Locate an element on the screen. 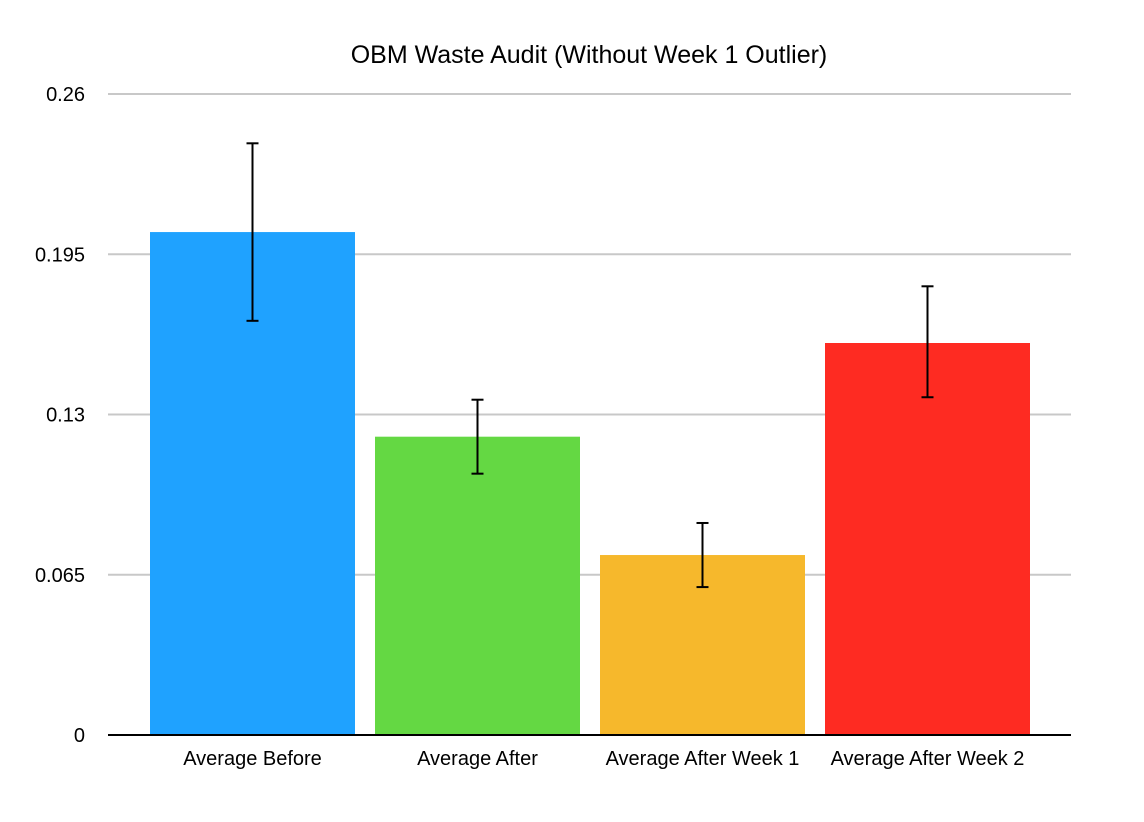 The image size is (1144, 822). x-category-label: Average After Week 2 is located at coordinates (928, 759).